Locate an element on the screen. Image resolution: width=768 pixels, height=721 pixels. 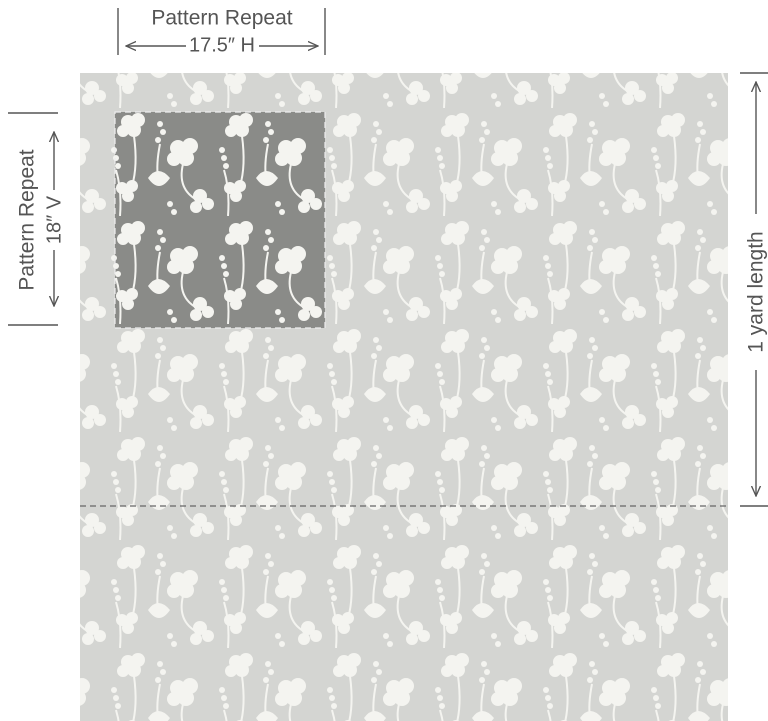
right-label: 1 yard length is located at coordinates (756, 291).